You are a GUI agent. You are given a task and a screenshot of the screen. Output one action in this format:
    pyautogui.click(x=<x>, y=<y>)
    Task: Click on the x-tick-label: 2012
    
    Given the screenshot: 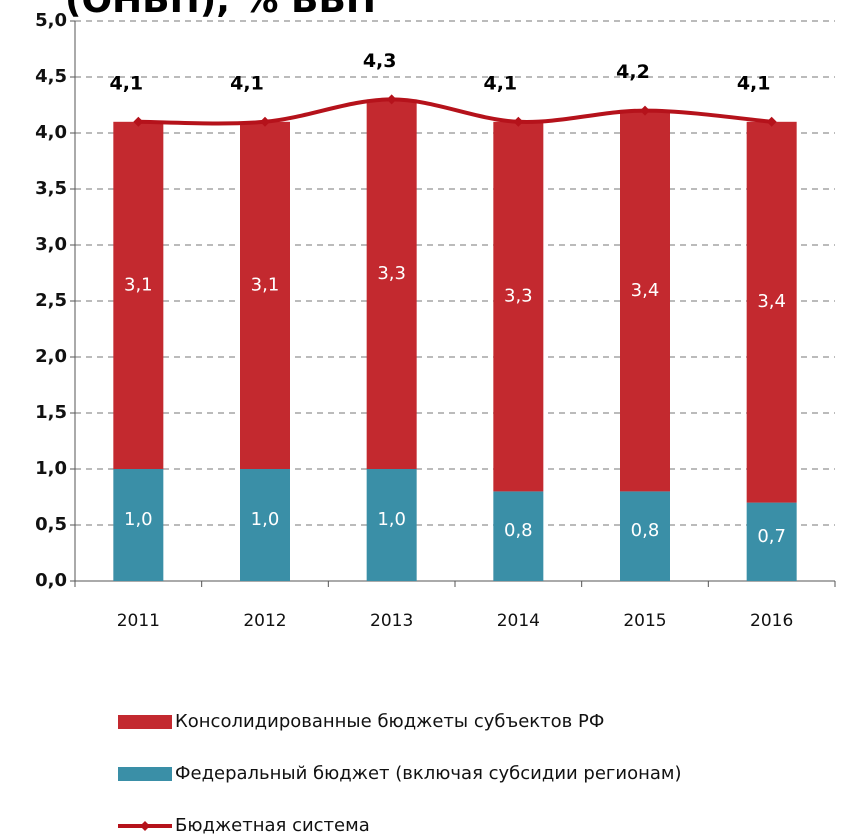 What is the action you would take?
    pyautogui.click(x=264, y=621)
    